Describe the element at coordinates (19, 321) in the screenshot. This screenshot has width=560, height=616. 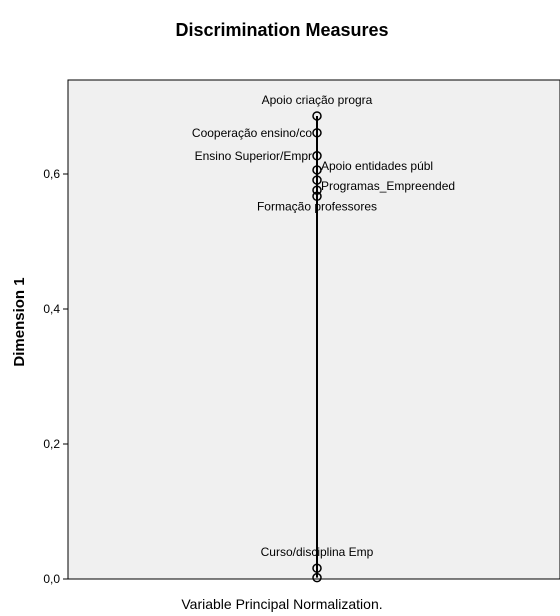
I see `y-axis-title: Dimension 1` at that location.